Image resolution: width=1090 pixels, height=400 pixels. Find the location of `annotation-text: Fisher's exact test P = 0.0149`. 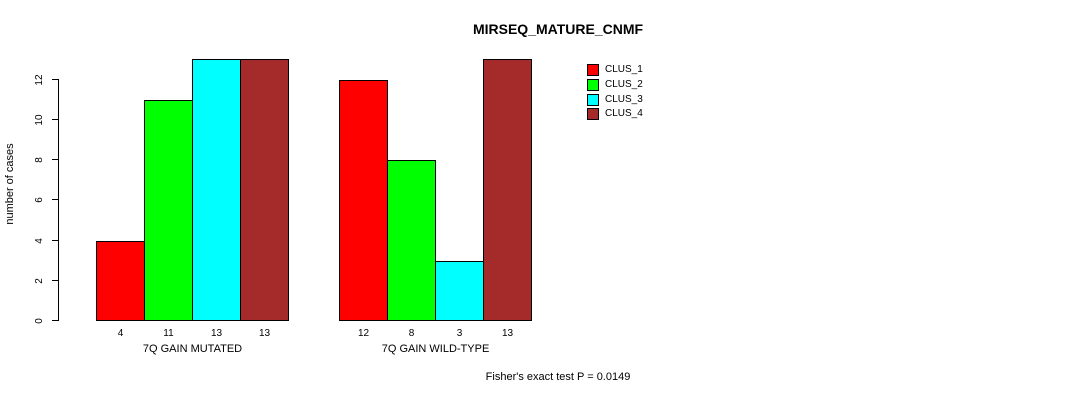

annotation-text: Fisher's exact test P = 0.0149 is located at coordinates (558, 377).